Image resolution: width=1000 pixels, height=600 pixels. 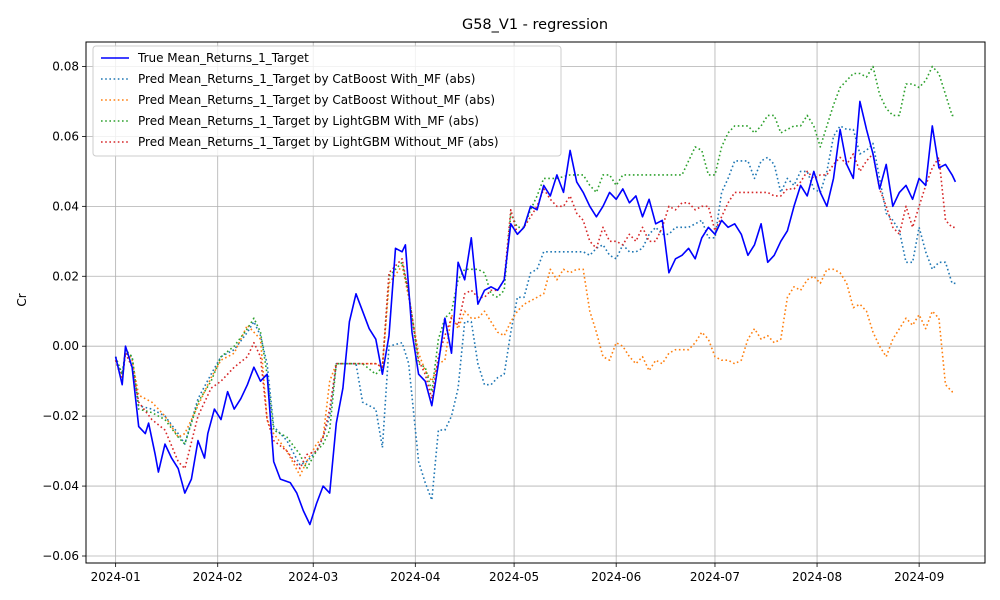 What do you see at coordinates (116, 577) in the screenshot?
I see `x-tick-label: 2024-01` at bounding box center [116, 577].